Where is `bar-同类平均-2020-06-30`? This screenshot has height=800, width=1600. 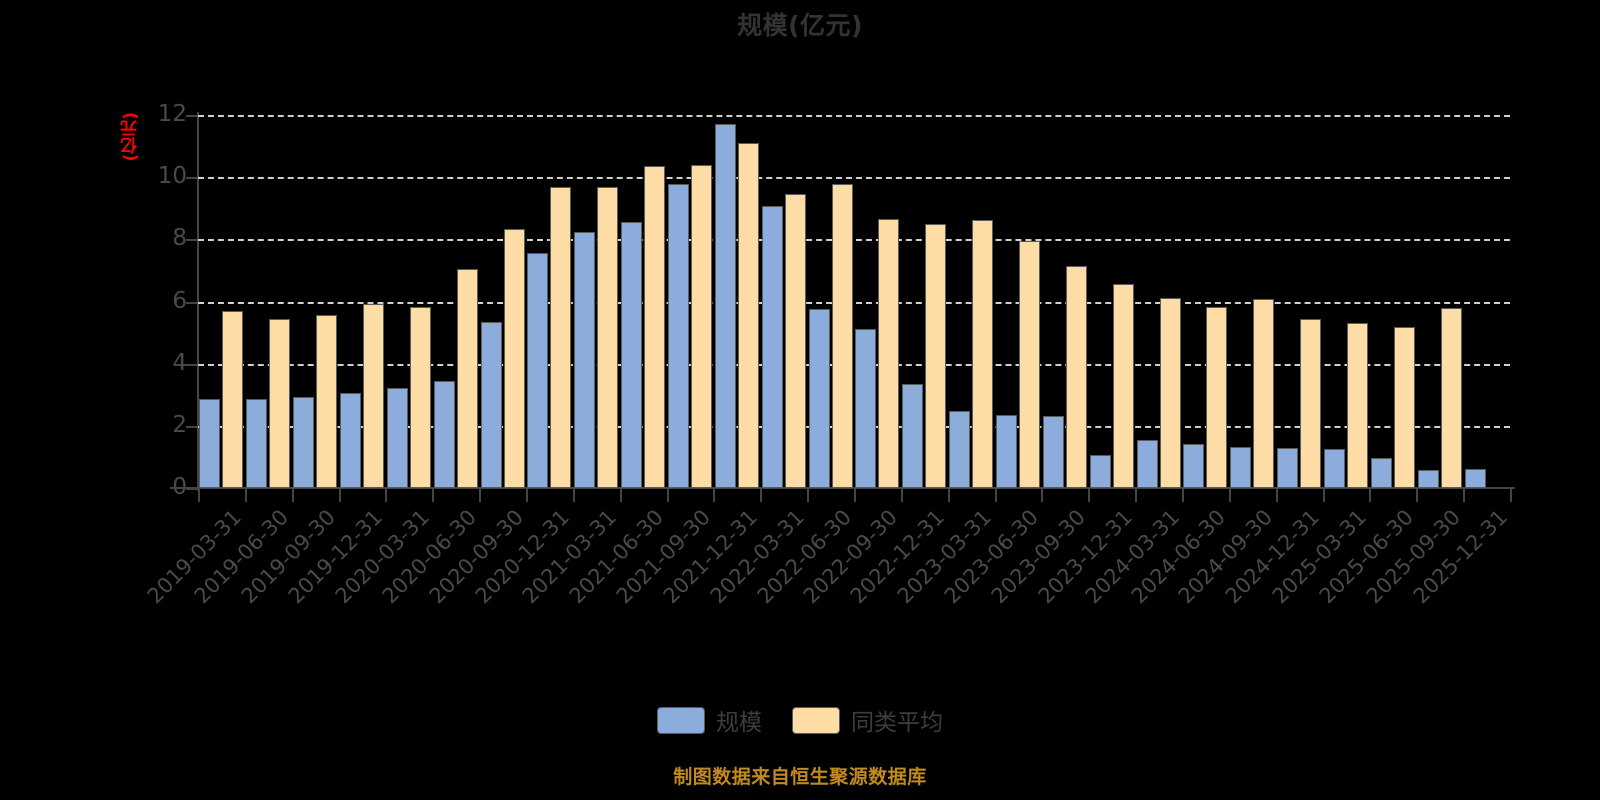
bar-同类平均-2020-06-30 is located at coordinates (467, 378).